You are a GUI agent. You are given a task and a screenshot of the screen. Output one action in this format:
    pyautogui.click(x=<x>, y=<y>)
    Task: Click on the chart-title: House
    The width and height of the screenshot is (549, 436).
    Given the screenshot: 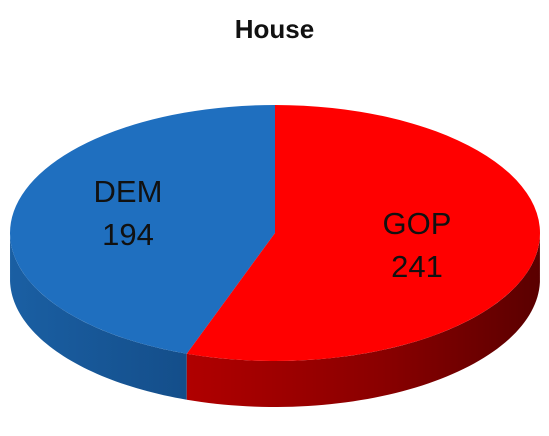 What is the action you would take?
    pyautogui.click(x=274, y=29)
    